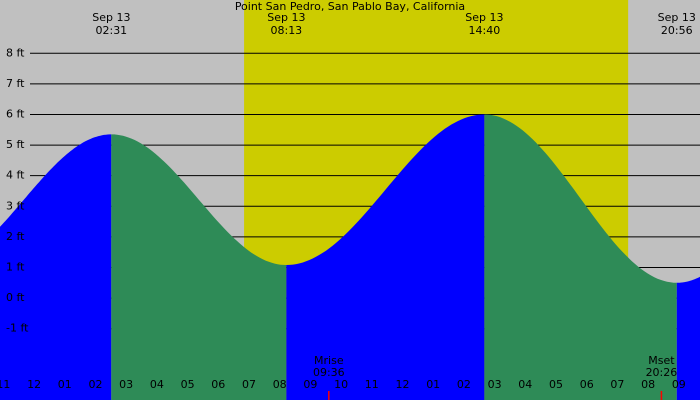 Image resolution: width=700 pixels, height=400 pixels. I want to click on y-tick-label: 1 ft, so click(15, 266).